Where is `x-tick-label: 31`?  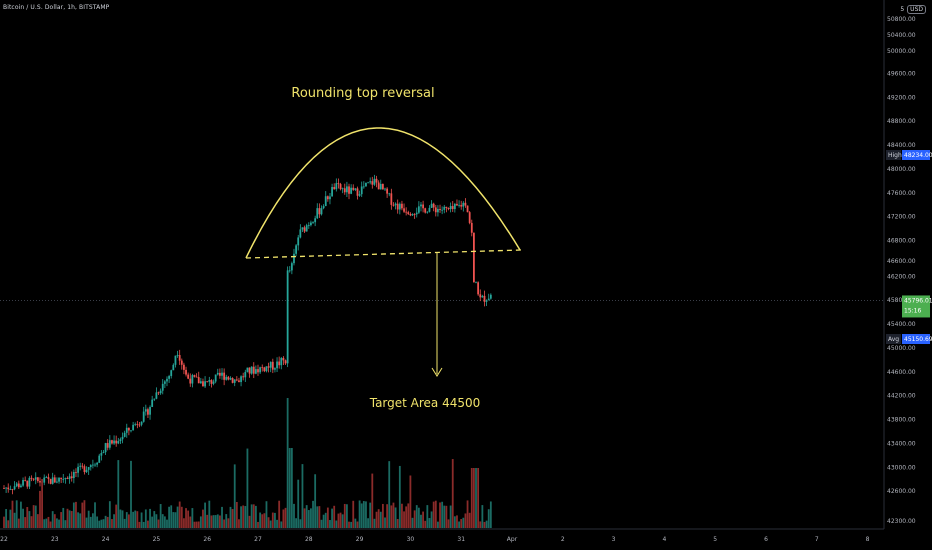 x-tick-label: 31 is located at coordinates (461, 539).